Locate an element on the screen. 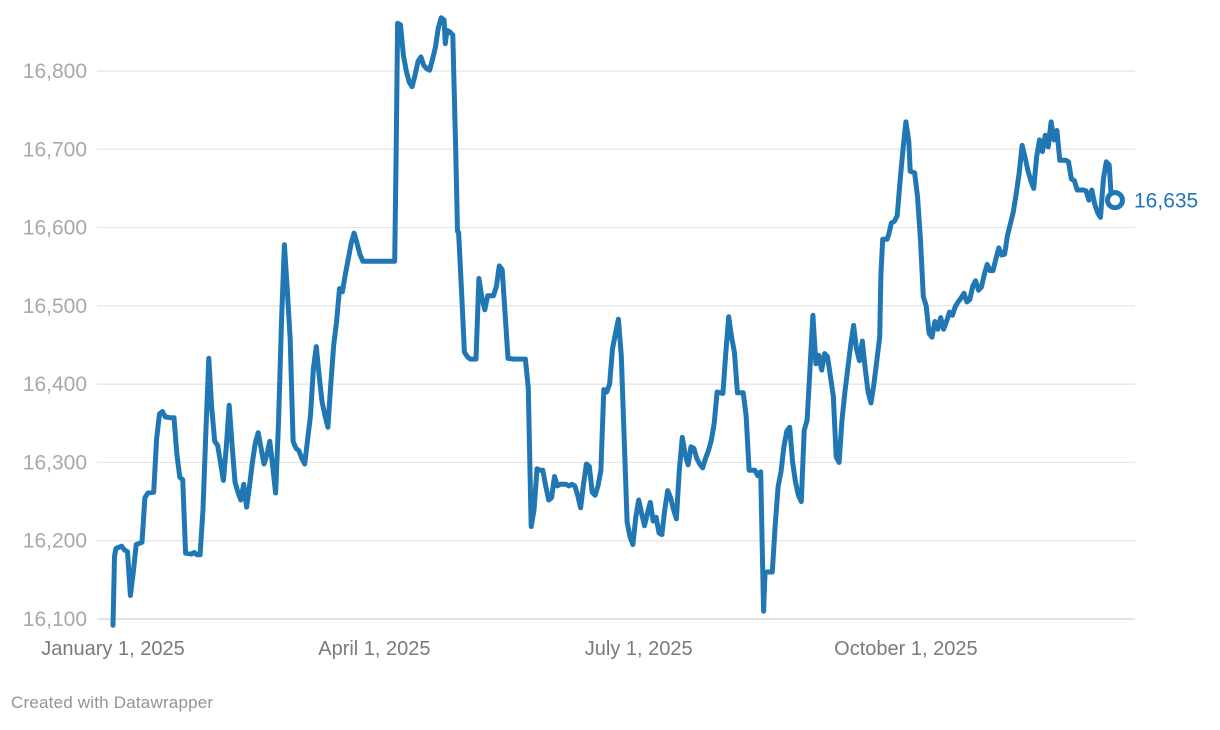 The width and height of the screenshot is (1220, 730). y-axis-label: 16,500 is located at coordinates (55, 306).